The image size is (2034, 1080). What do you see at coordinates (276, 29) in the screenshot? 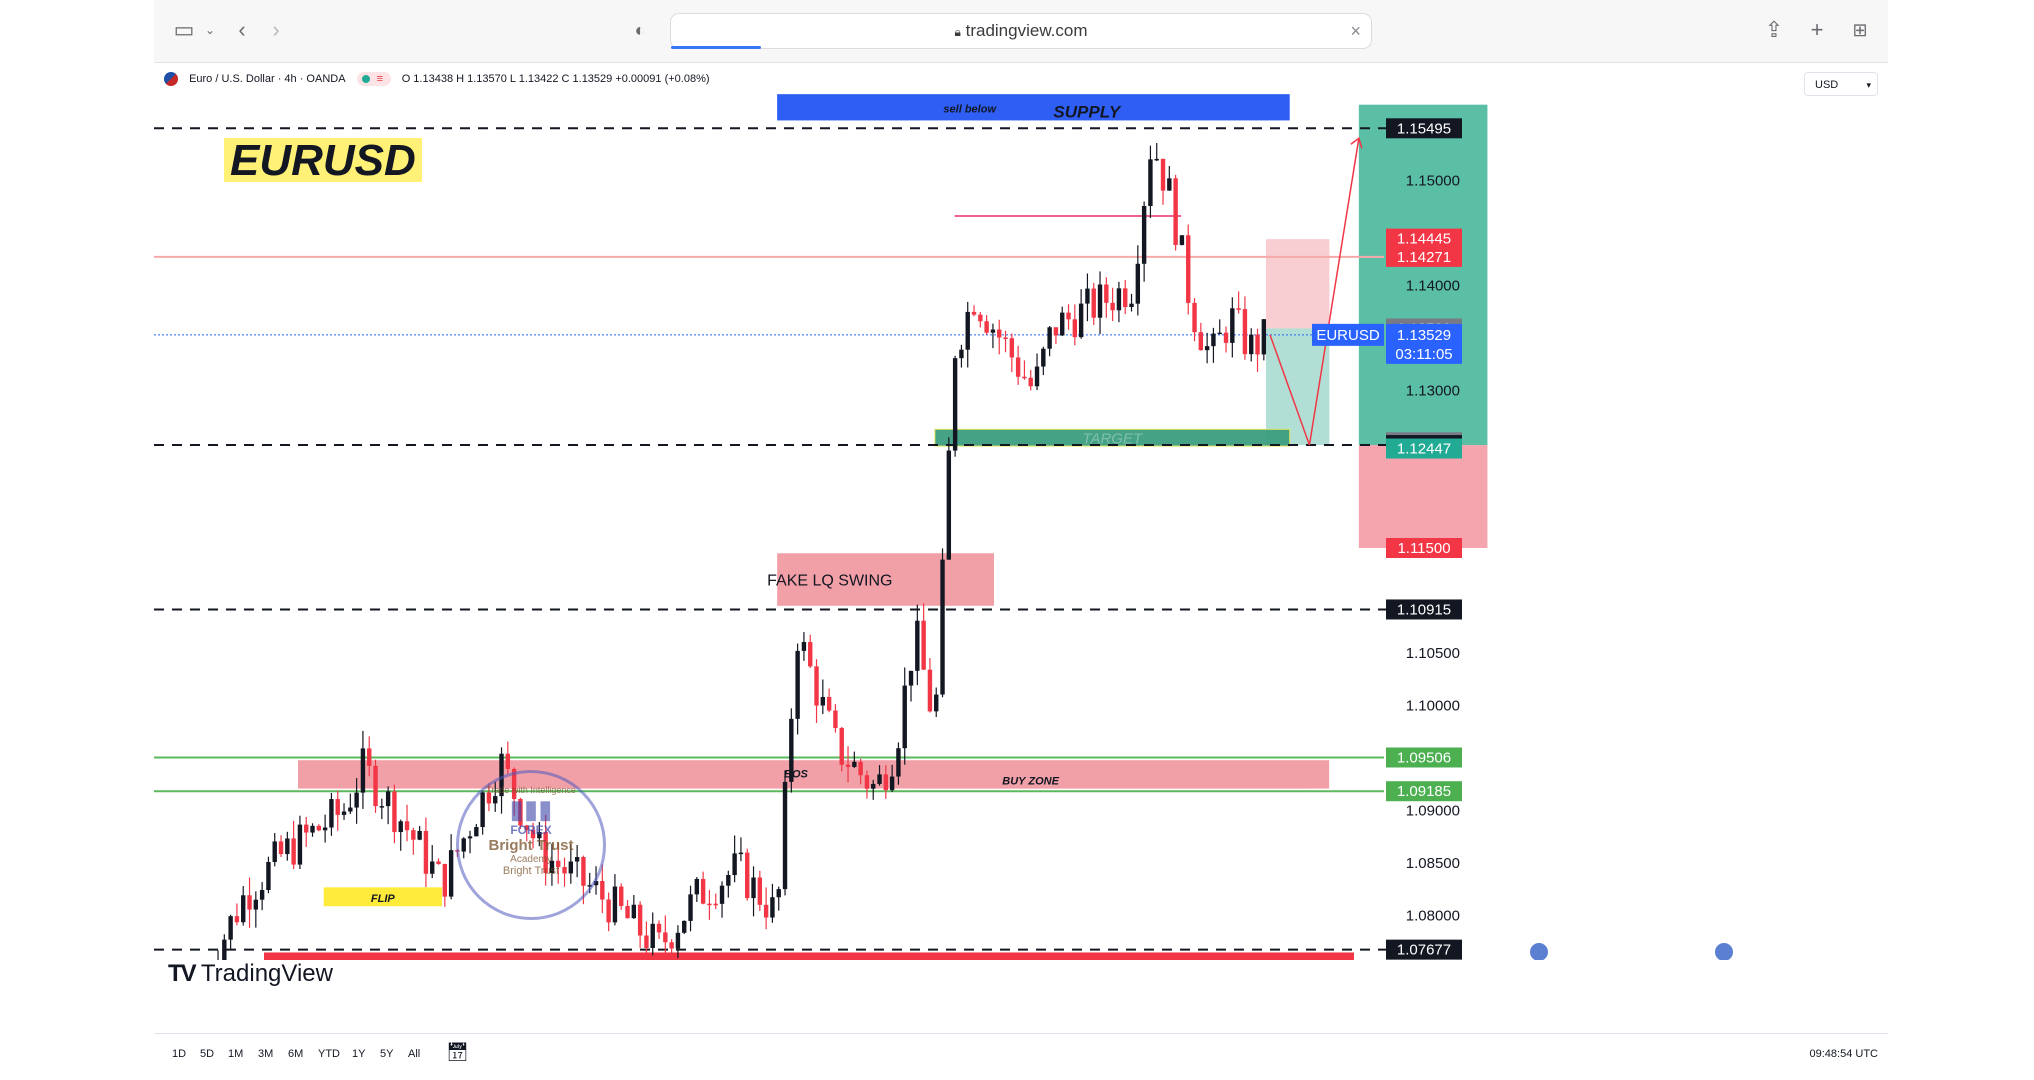
I see `forward-icon: ›` at bounding box center [276, 29].